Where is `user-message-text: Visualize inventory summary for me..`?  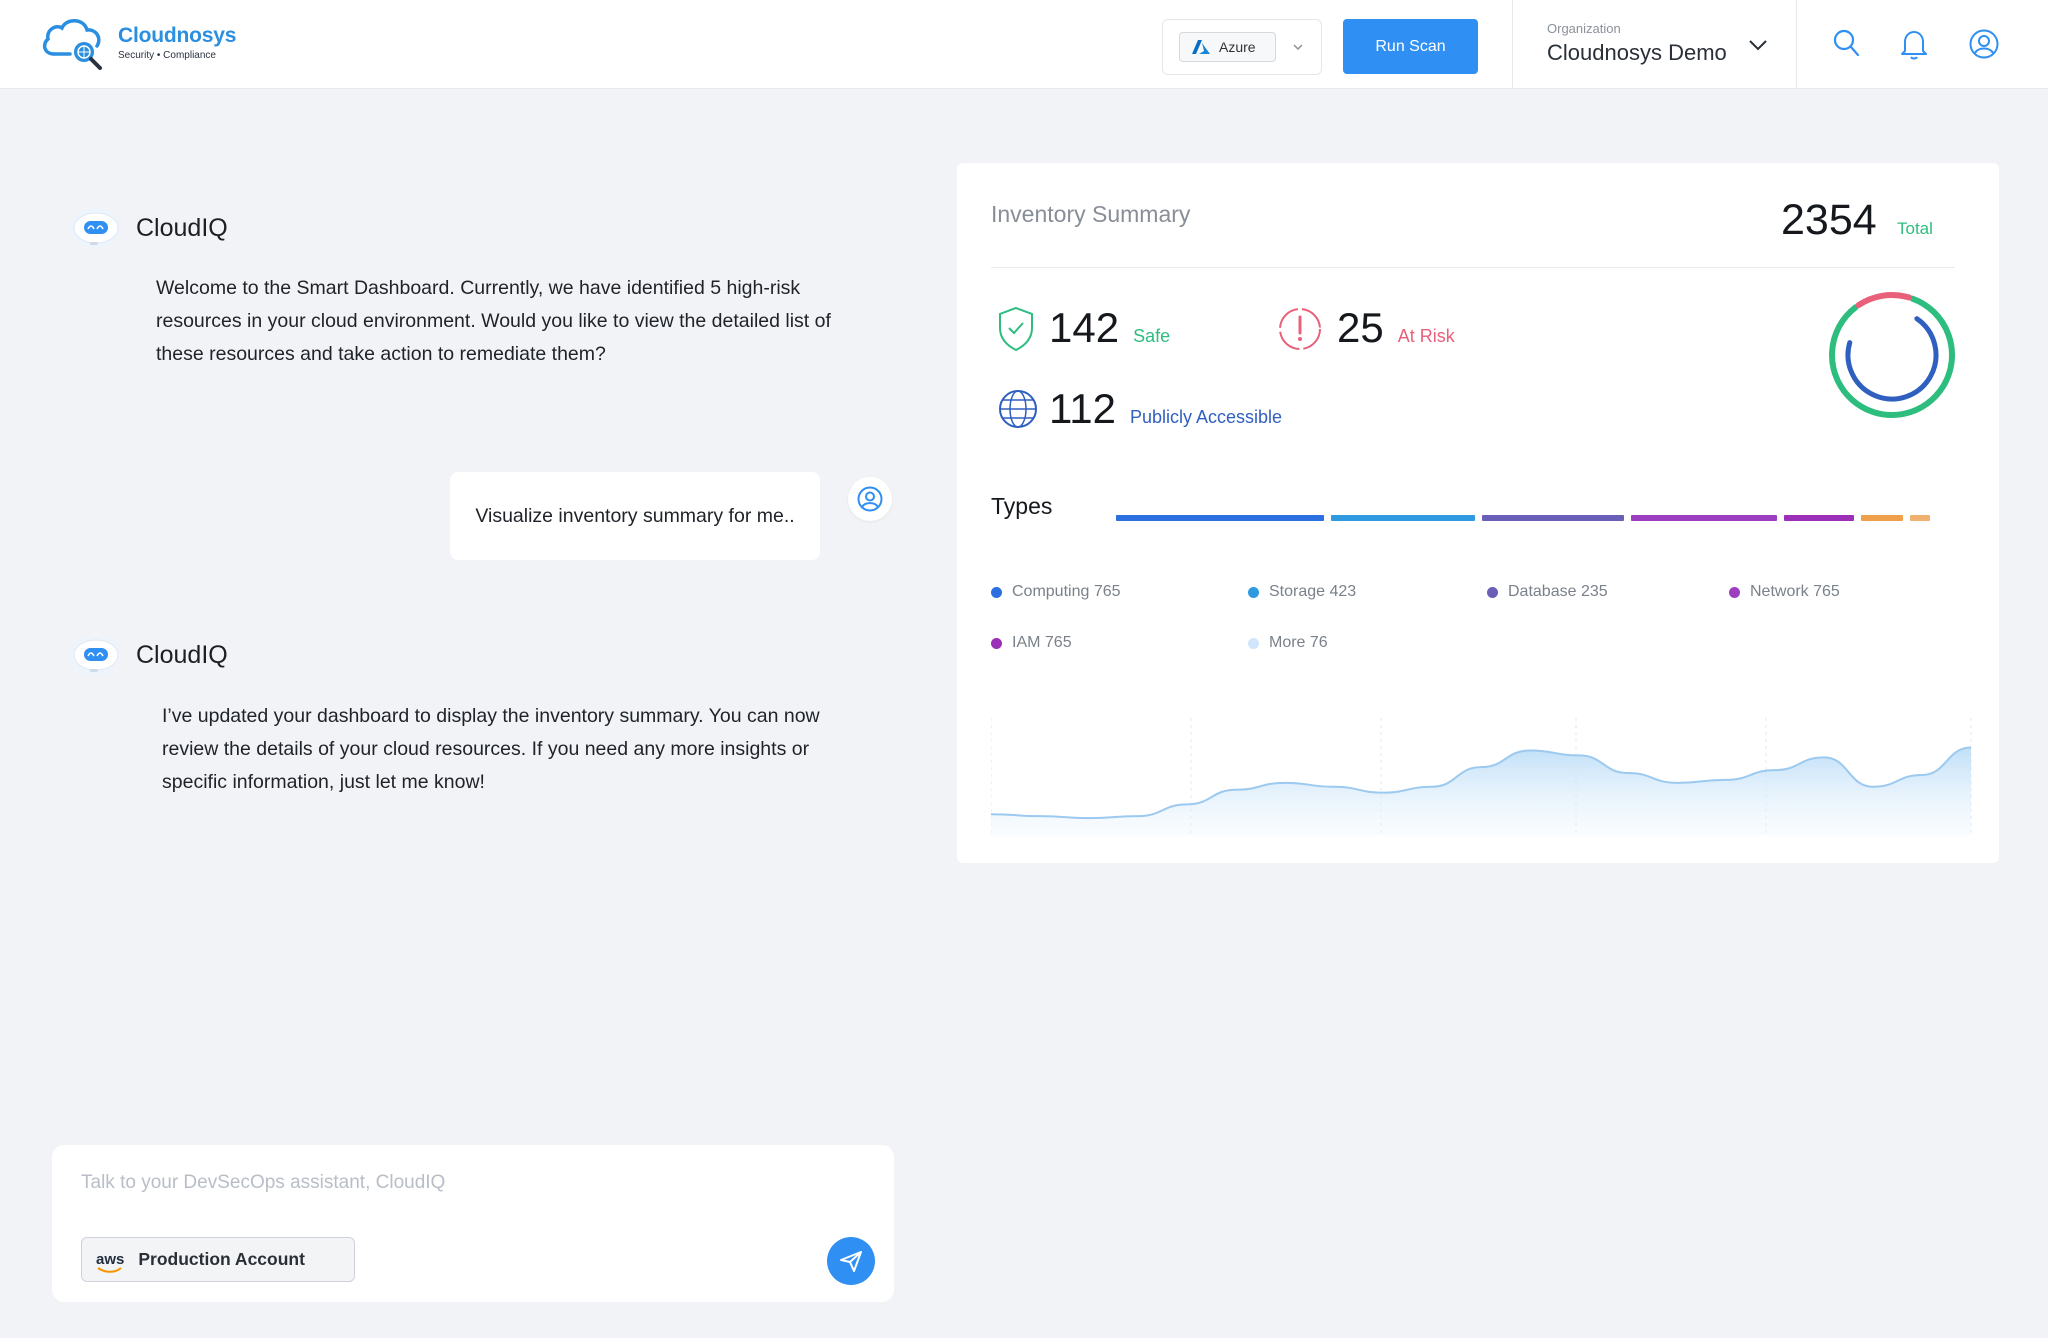
user-message-text: Visualize inventory summary for me.. is located at coordinates (635, 515).